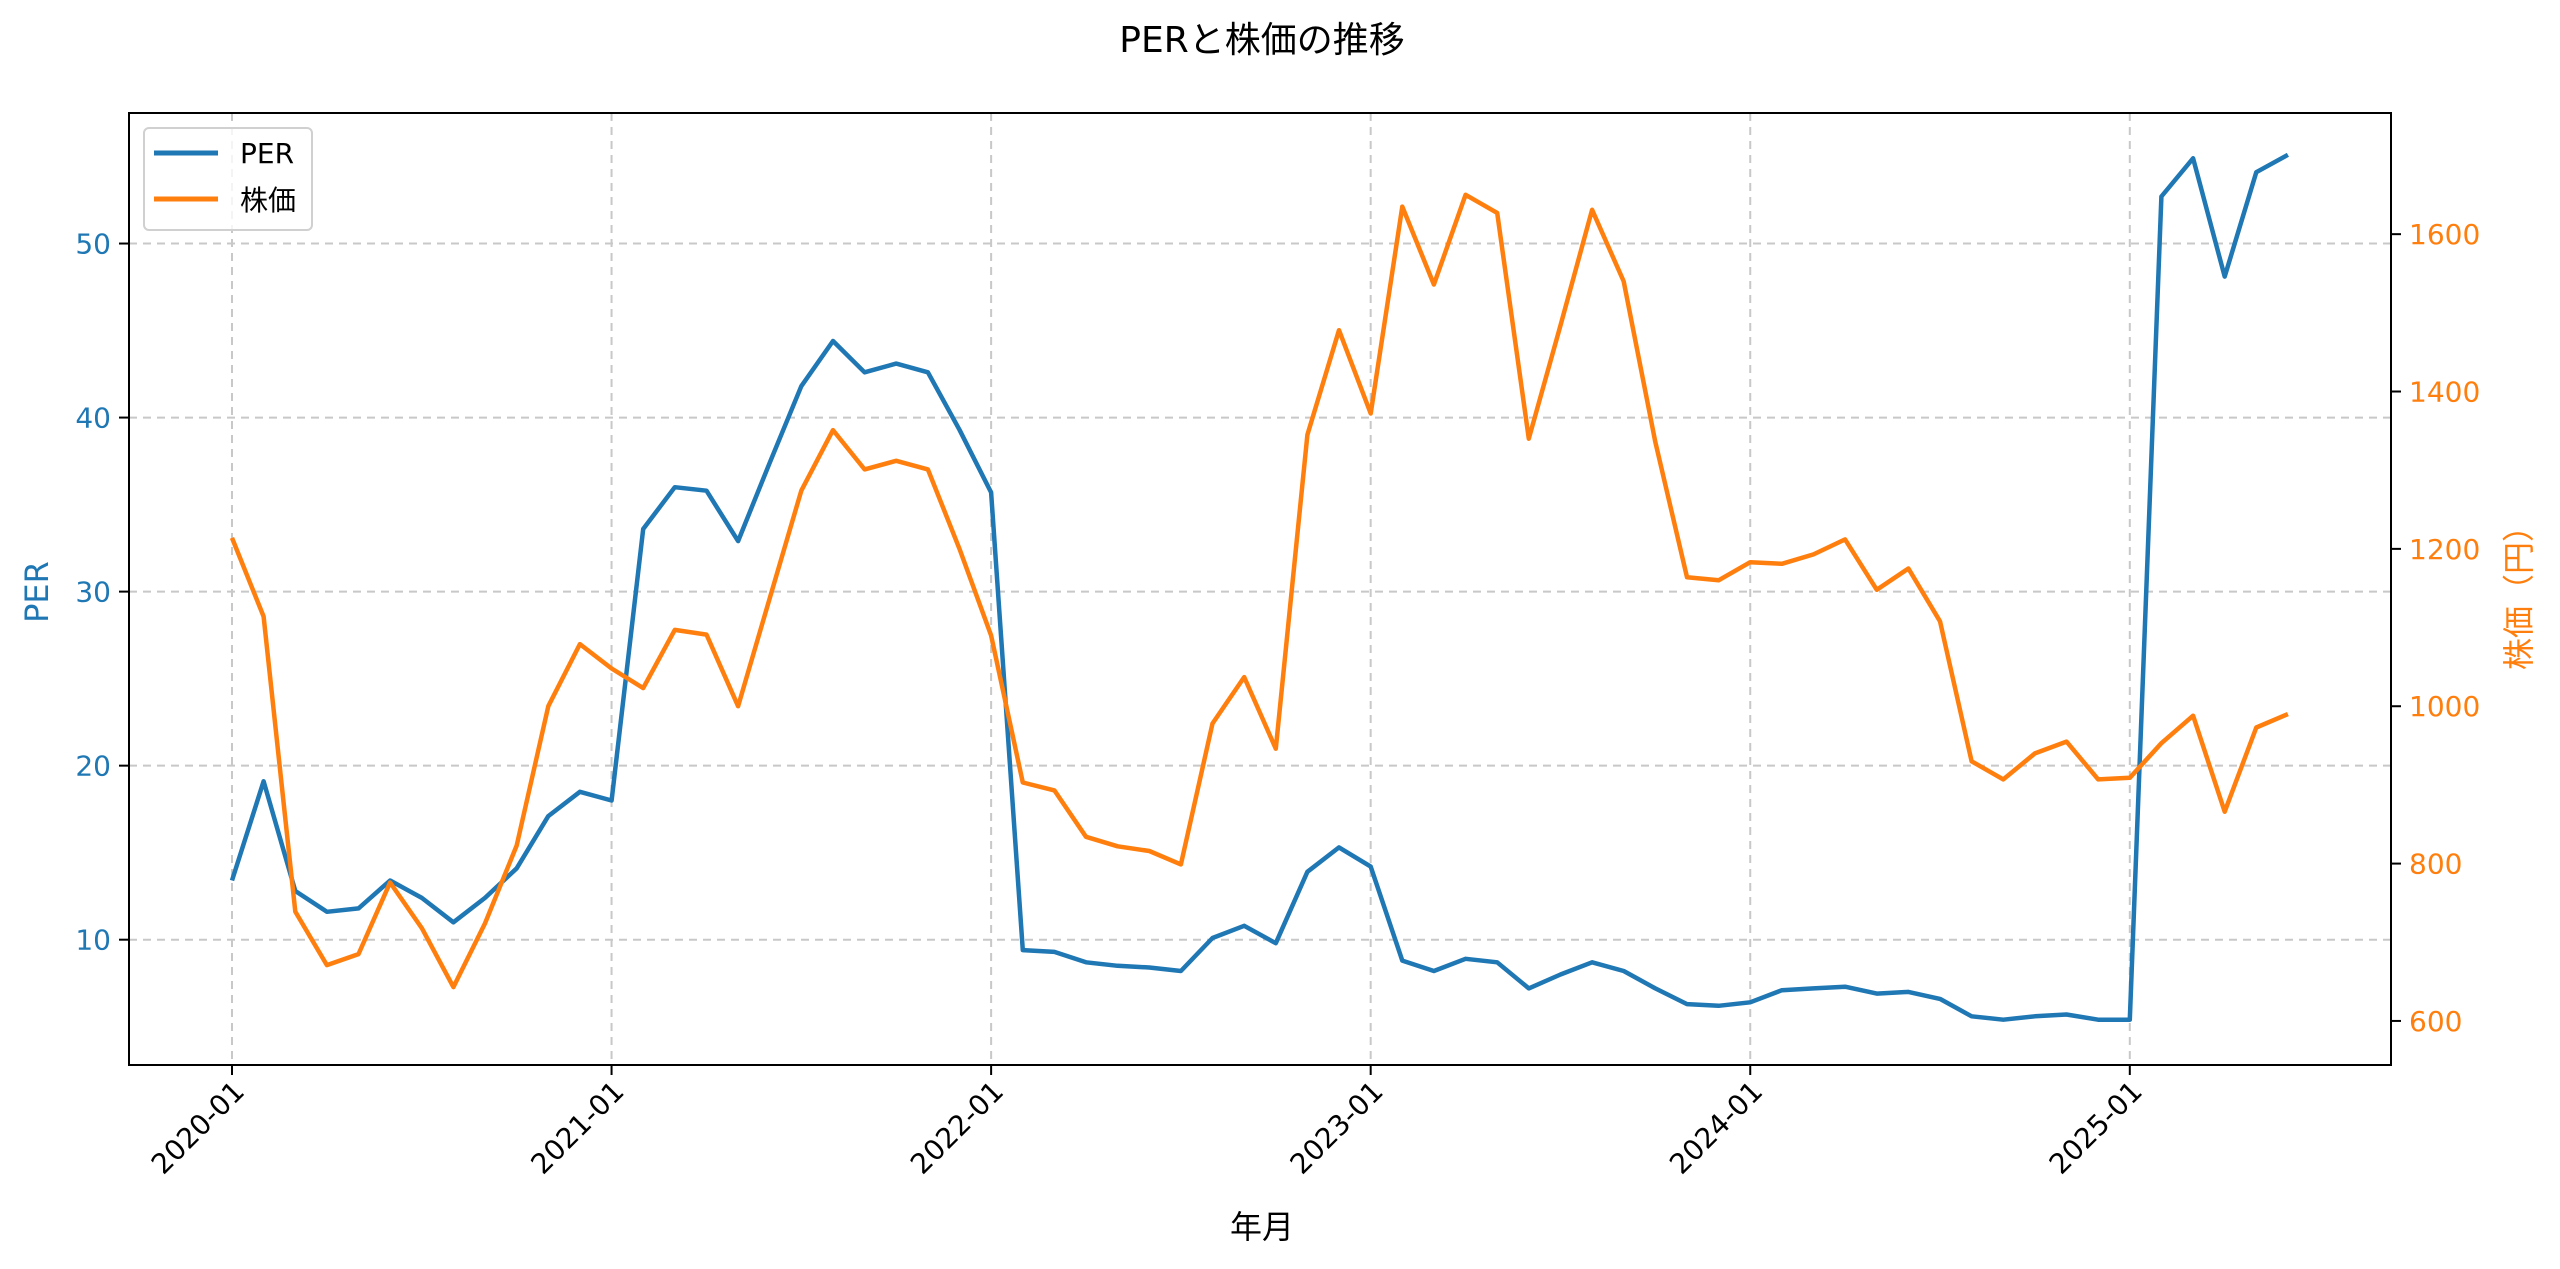 The width and height of the screenshot is (2560, 1269). Describe the element at coordinates (93, 418) in the screenshot. I see `y-tick-label-left: 40` at that location.